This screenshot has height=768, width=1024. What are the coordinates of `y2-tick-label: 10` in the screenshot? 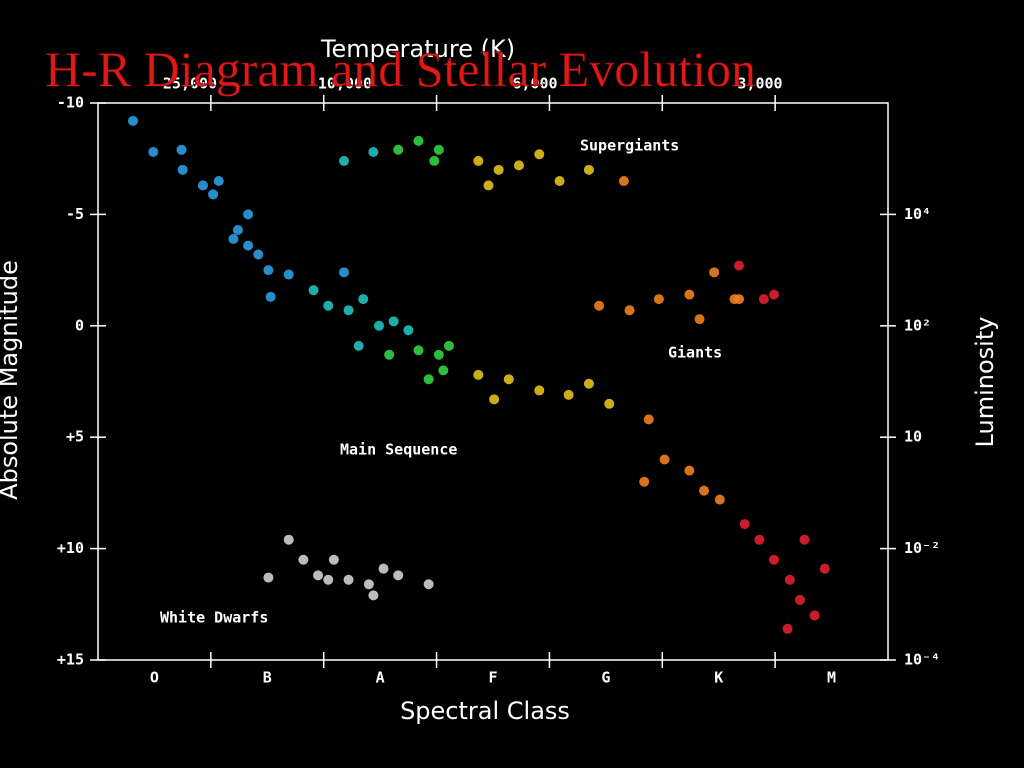 It's located at (913, 437).